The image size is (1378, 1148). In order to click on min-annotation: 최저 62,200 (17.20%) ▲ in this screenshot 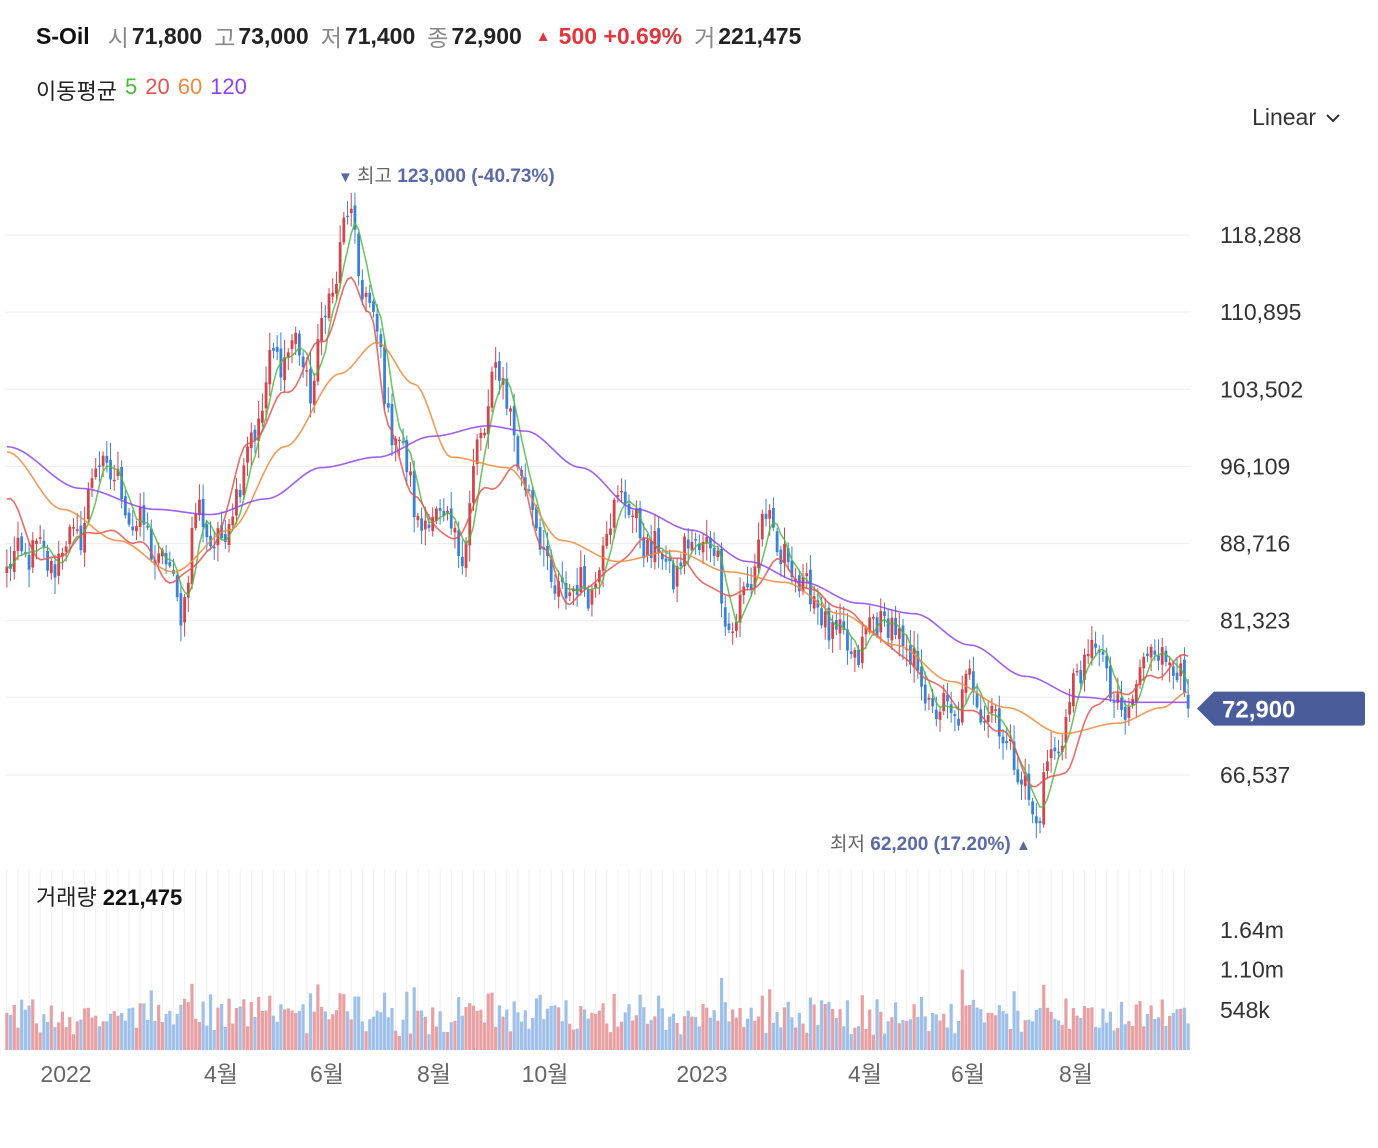, I will do `click(930, 844)`.